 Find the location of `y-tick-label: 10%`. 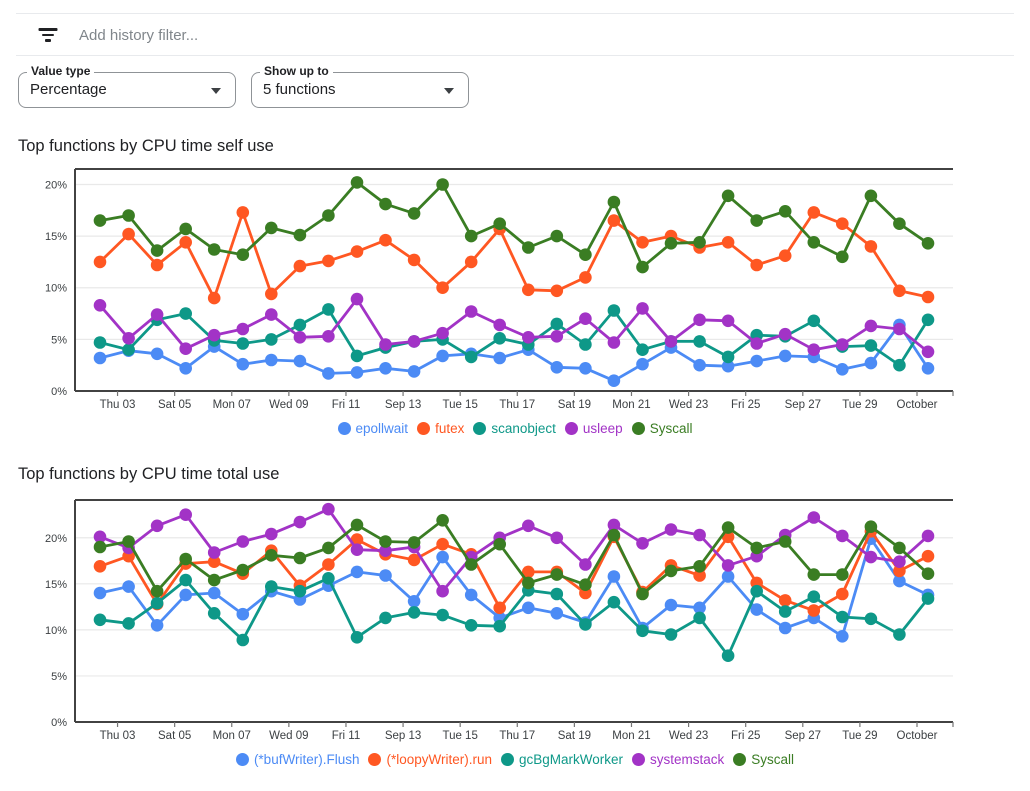

y-tick-label: 10% is located at coordinates (56, 289).